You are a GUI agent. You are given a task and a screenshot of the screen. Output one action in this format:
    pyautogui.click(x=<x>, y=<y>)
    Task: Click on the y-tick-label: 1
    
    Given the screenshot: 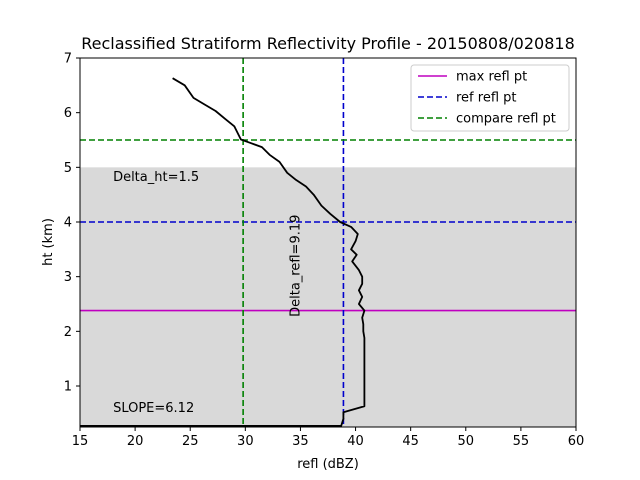 What is the action you would take?
    pyautogui.click(x=68, y=387)
    